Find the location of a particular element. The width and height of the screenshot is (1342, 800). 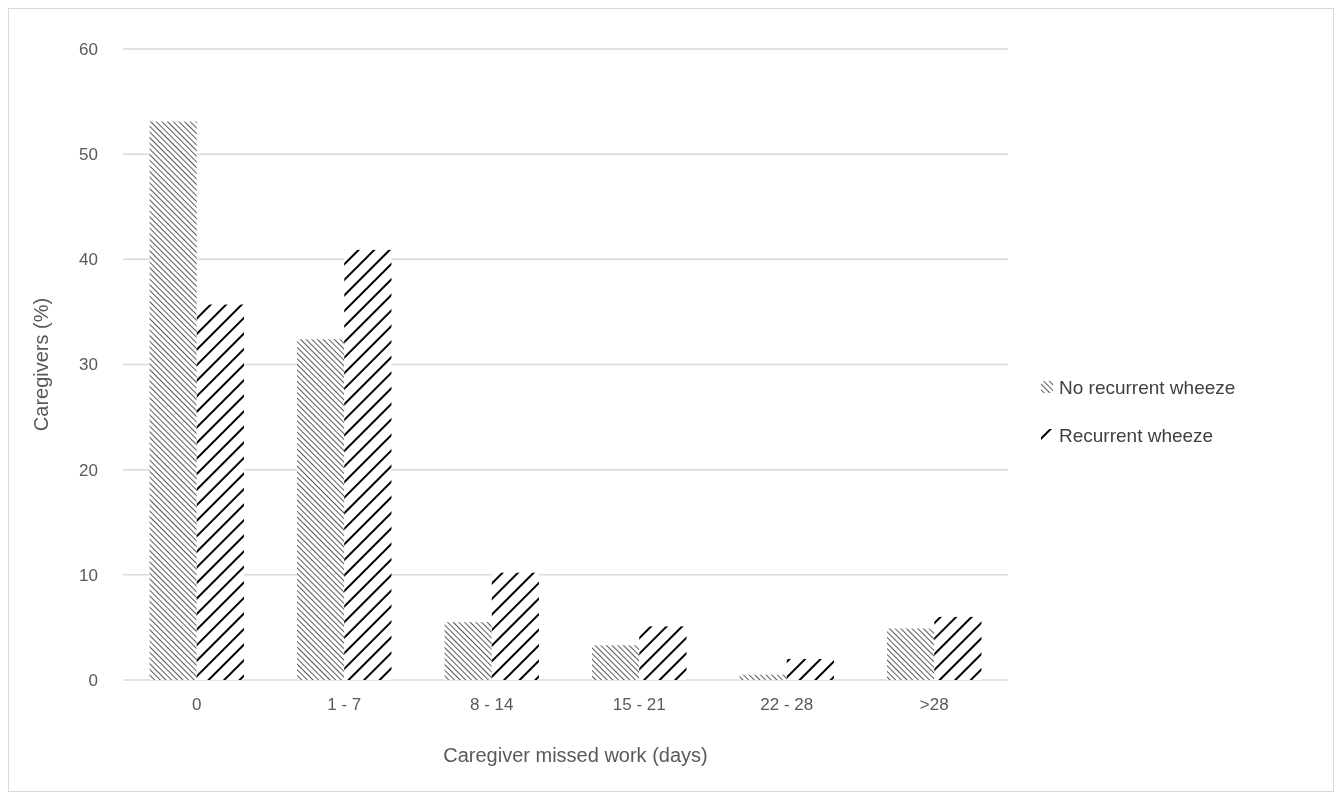

y-axis-title: Caregivers (%) is located at coordinates (41, 364).